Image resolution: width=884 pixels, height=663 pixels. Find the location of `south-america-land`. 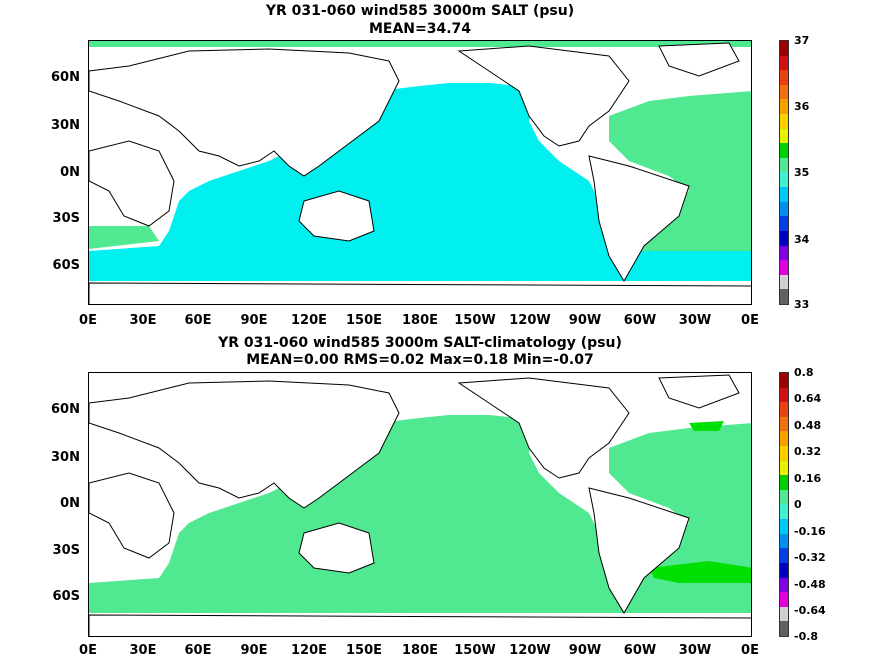

south-america-land is located at coordinates (639, 218).